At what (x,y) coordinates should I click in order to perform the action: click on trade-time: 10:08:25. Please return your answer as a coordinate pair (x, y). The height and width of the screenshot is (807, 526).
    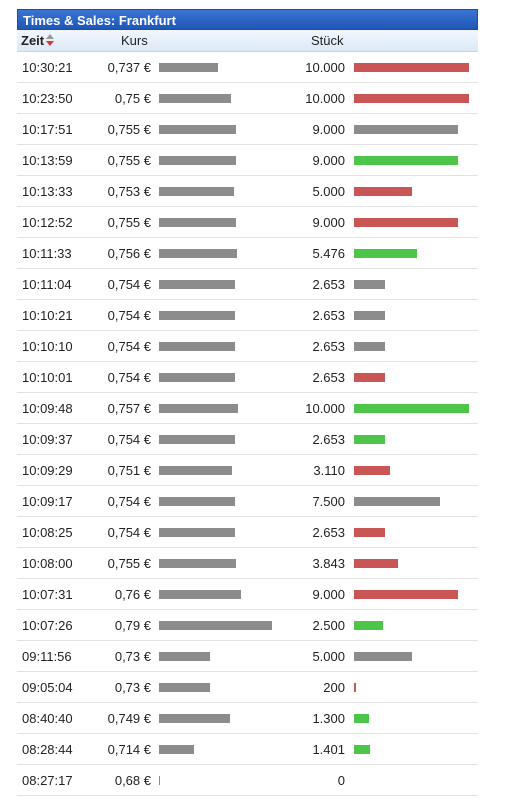
    Looking at the image, I should click on (47, 532).